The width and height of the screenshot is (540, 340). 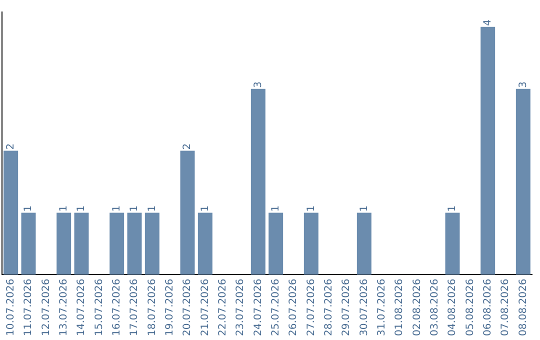 I want to click on x-tick-label: 11.07.2026, so click(x=28, y=307).